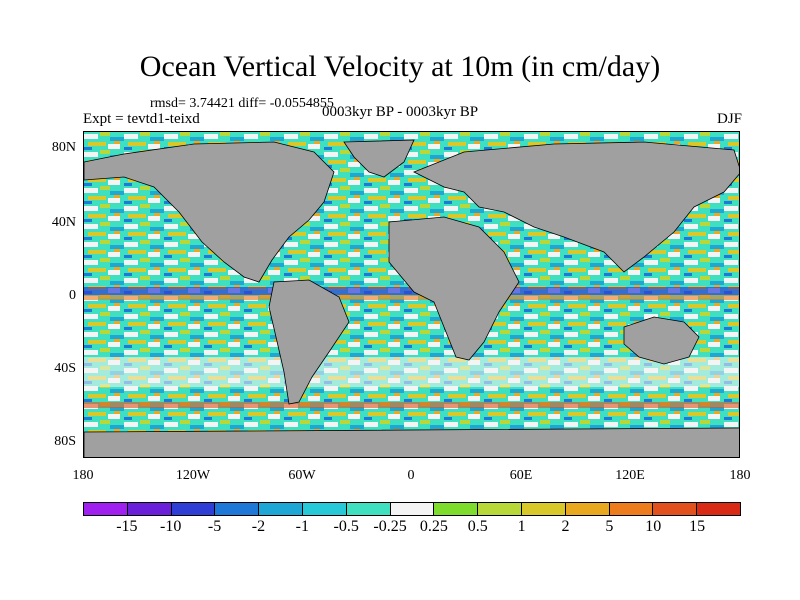  What do you see at coordinates (309, 342) in the screenshot?
I see `south-america` at bounding box center [309, 342].